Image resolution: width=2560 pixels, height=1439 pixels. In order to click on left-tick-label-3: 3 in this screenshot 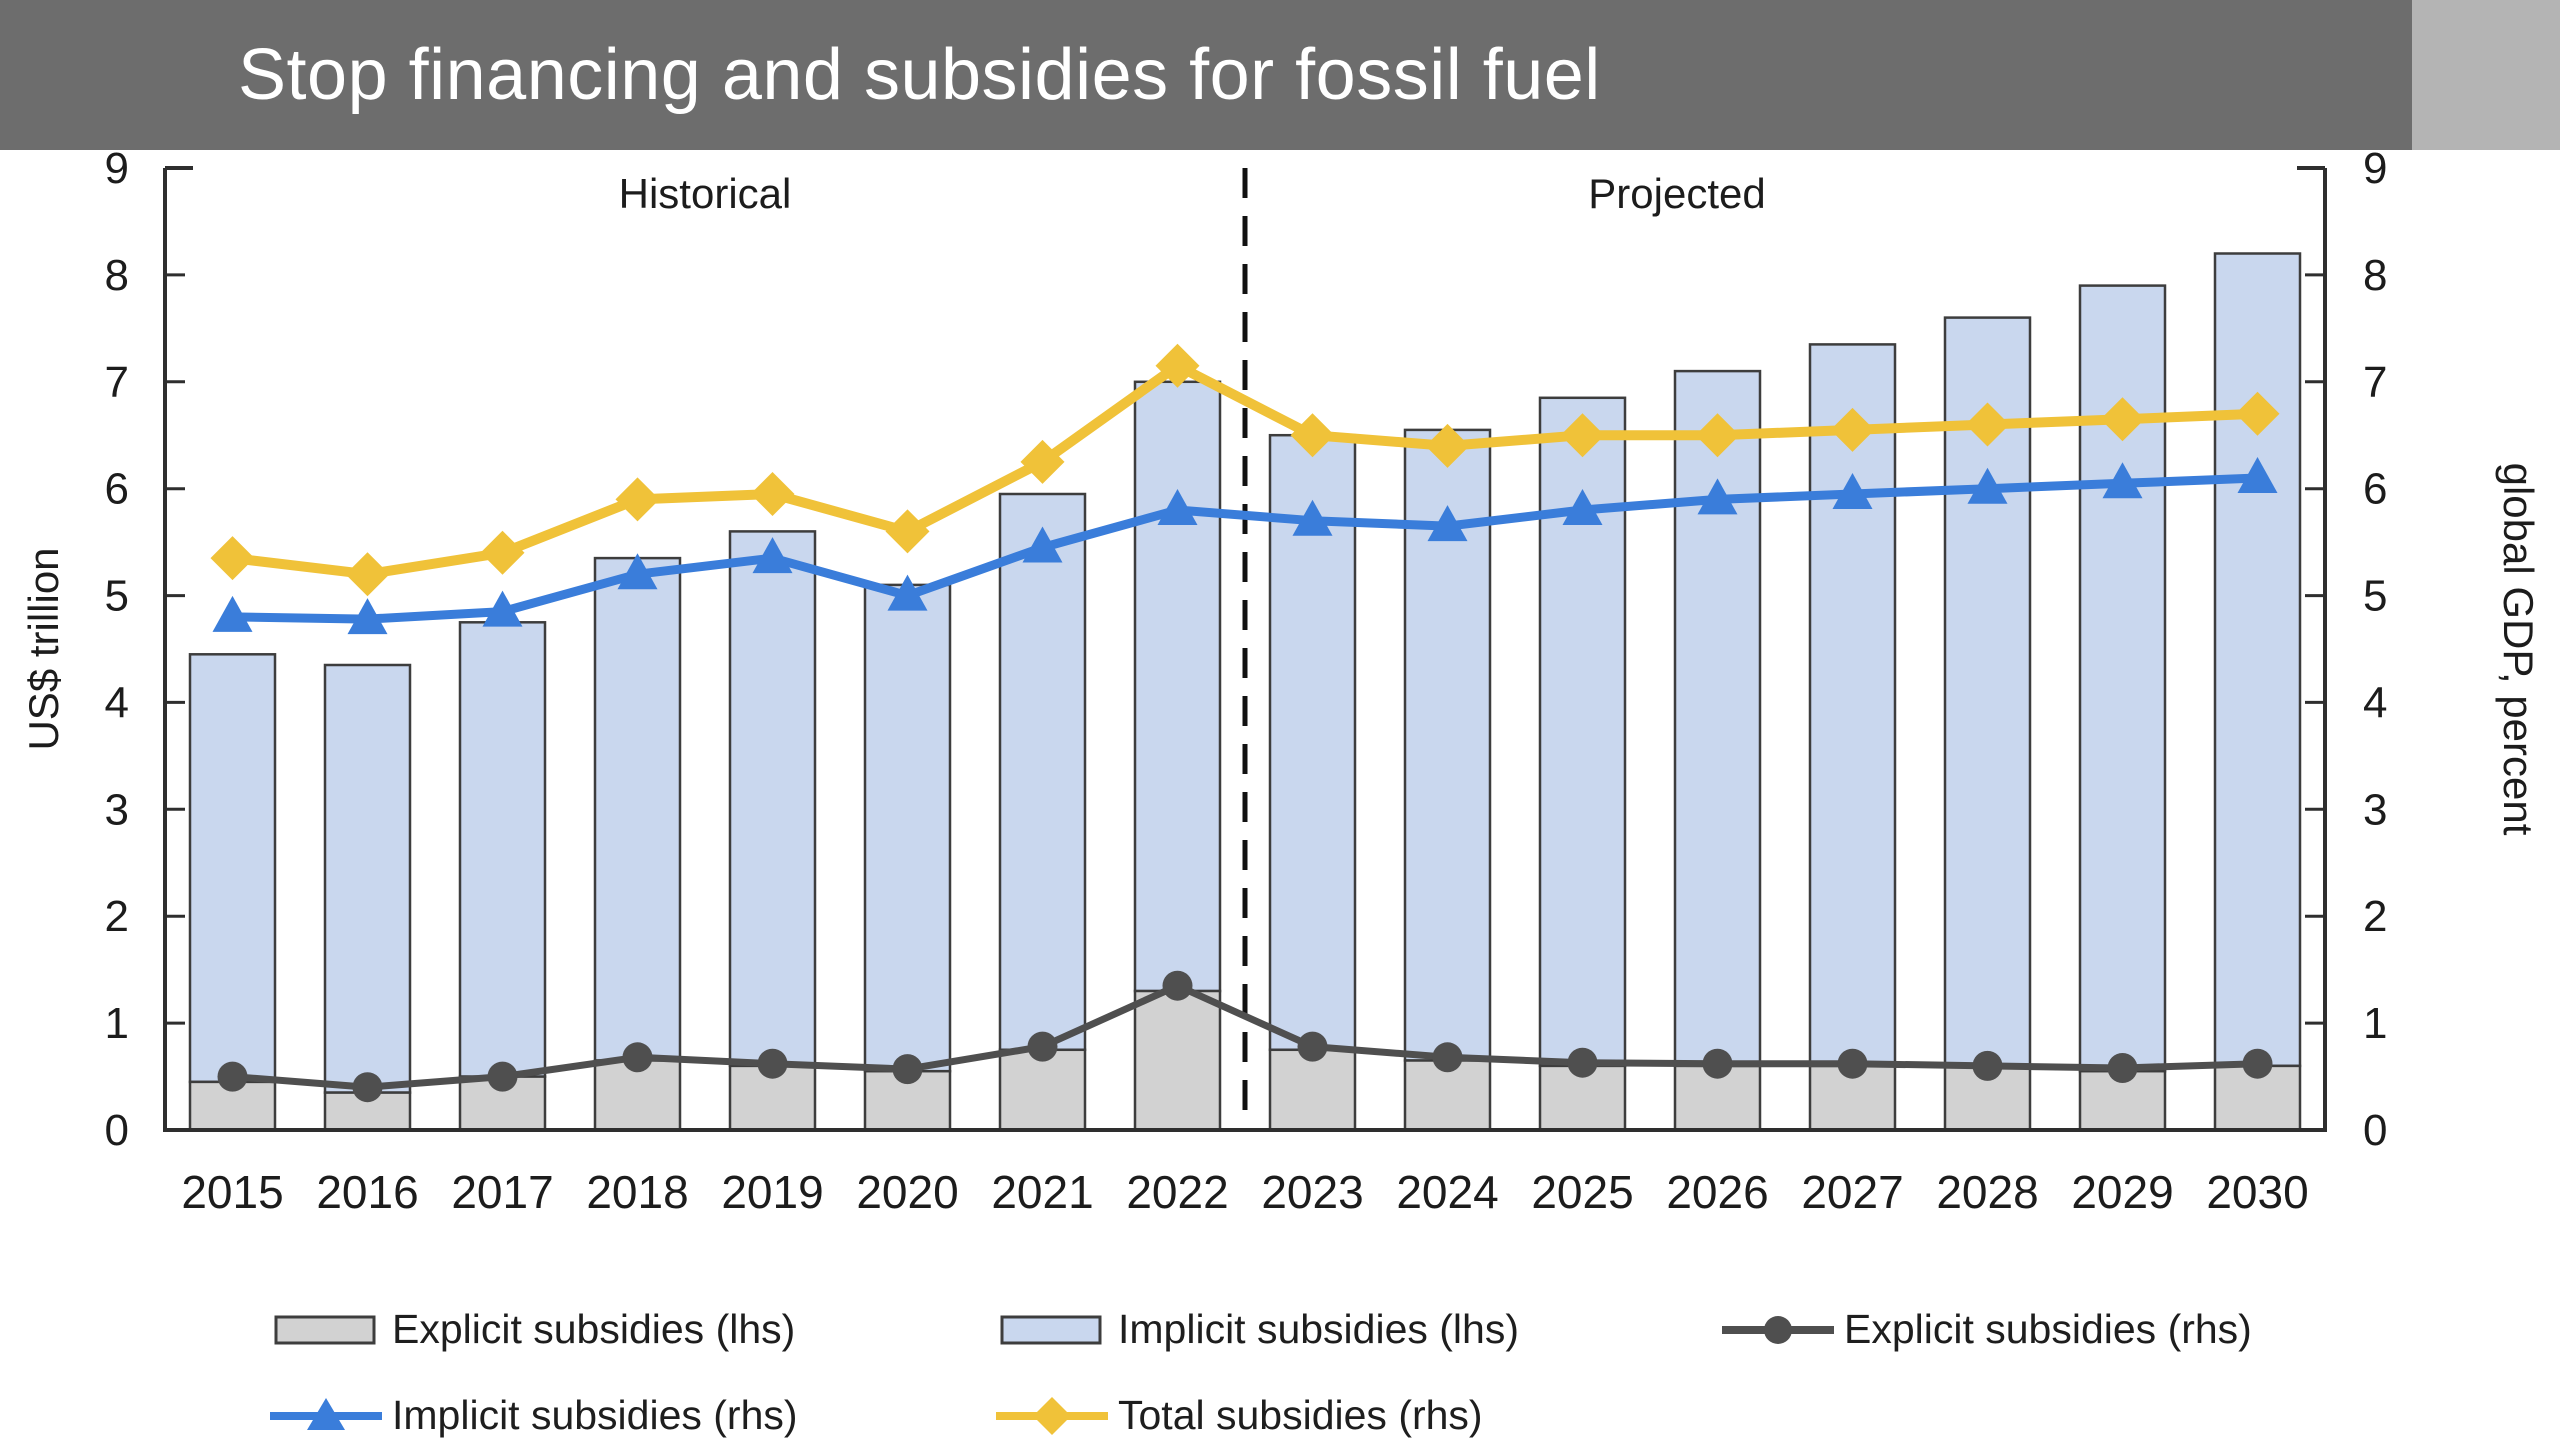, I will do `click(117, 809)`.